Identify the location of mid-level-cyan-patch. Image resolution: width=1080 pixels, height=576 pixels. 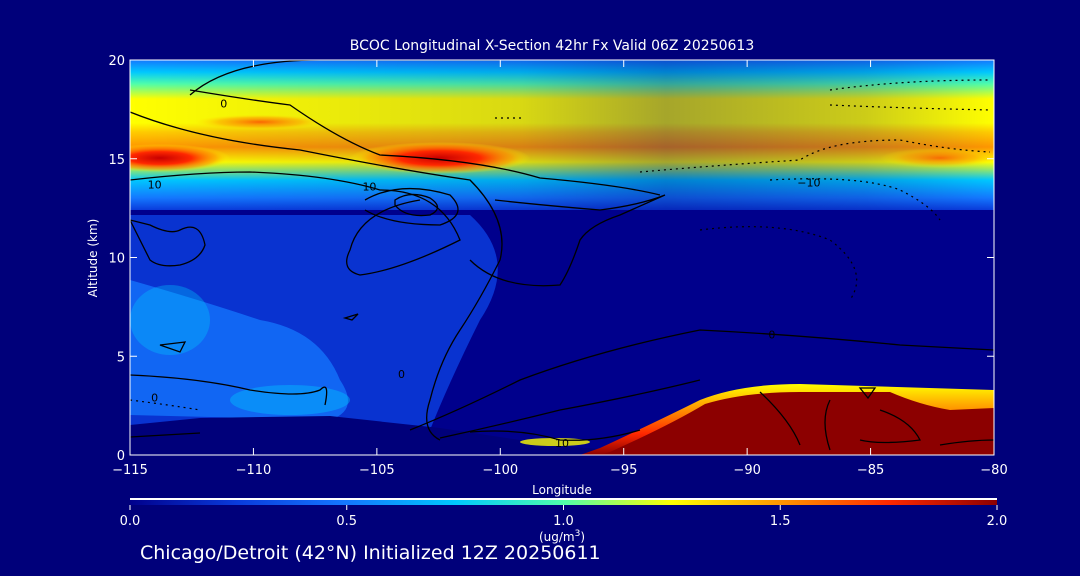
(170, 320).